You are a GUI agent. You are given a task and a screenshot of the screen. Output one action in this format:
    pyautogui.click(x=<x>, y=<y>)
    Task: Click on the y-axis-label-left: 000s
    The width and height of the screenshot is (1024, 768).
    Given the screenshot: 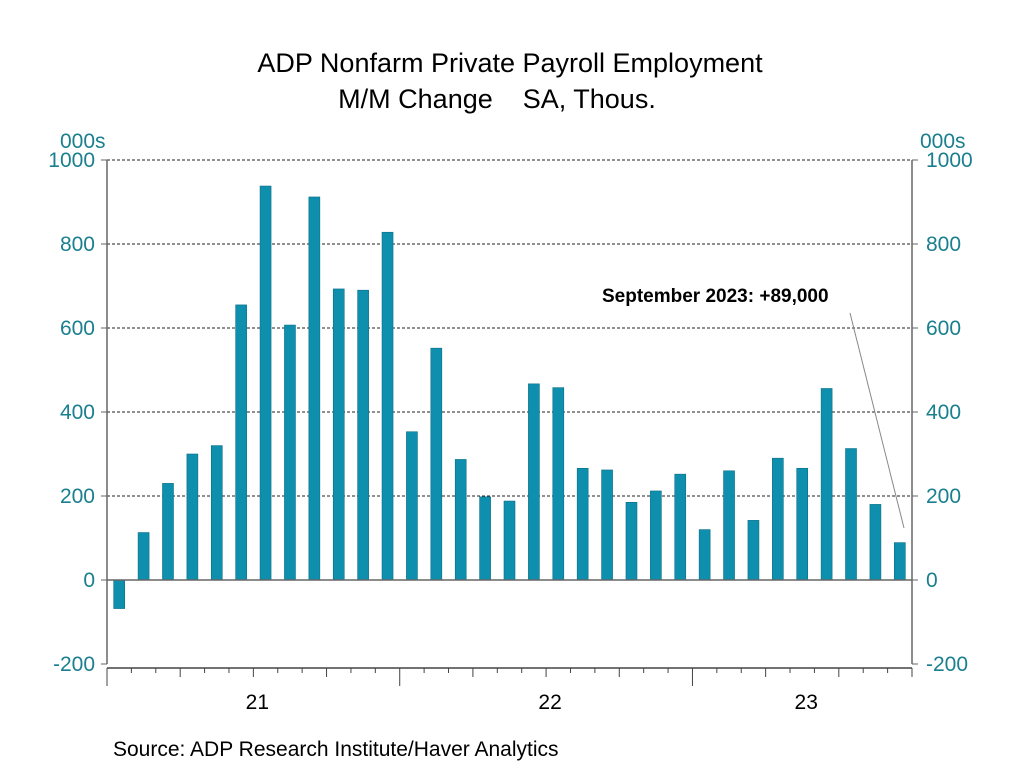 What is the action you would take?
    pyautogui.click(x=83, y=141)
    